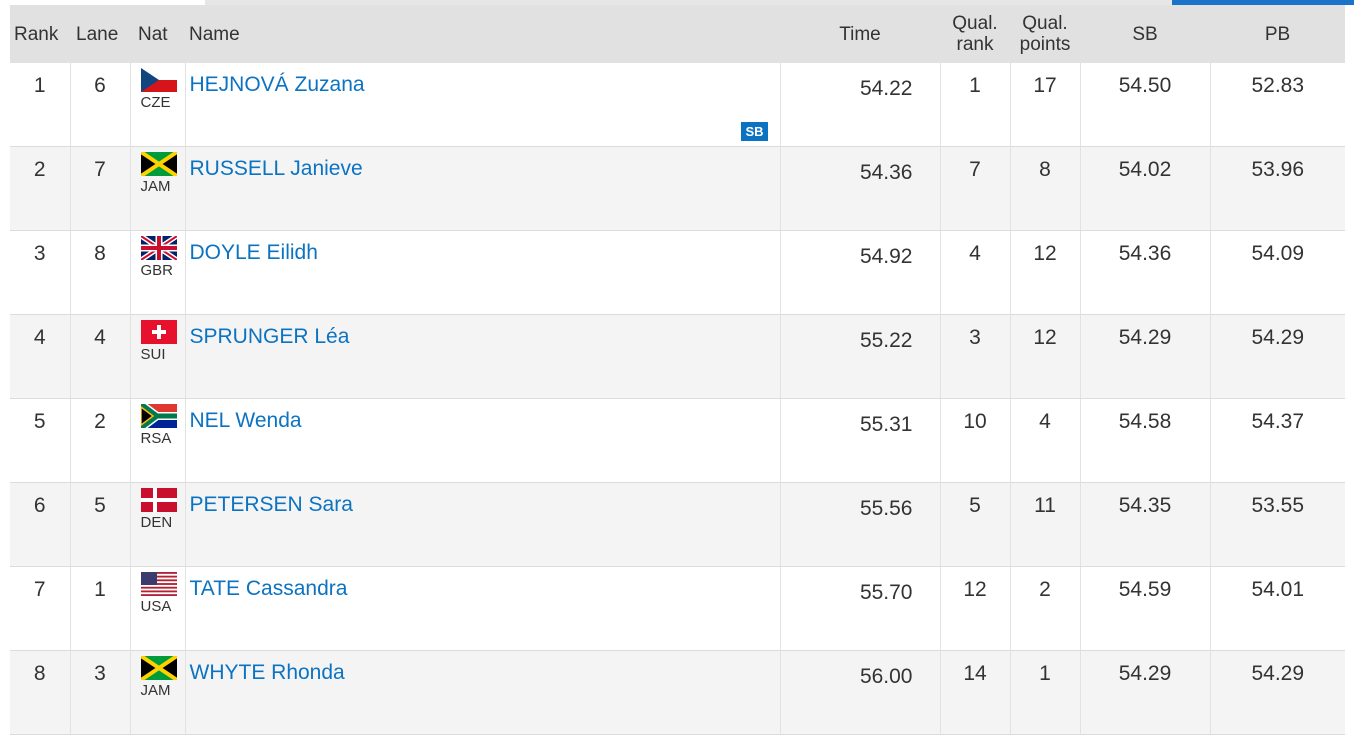 This screenshot has height=735, width=1354. I want to click on nation-code: RSA, so click(156, 438).